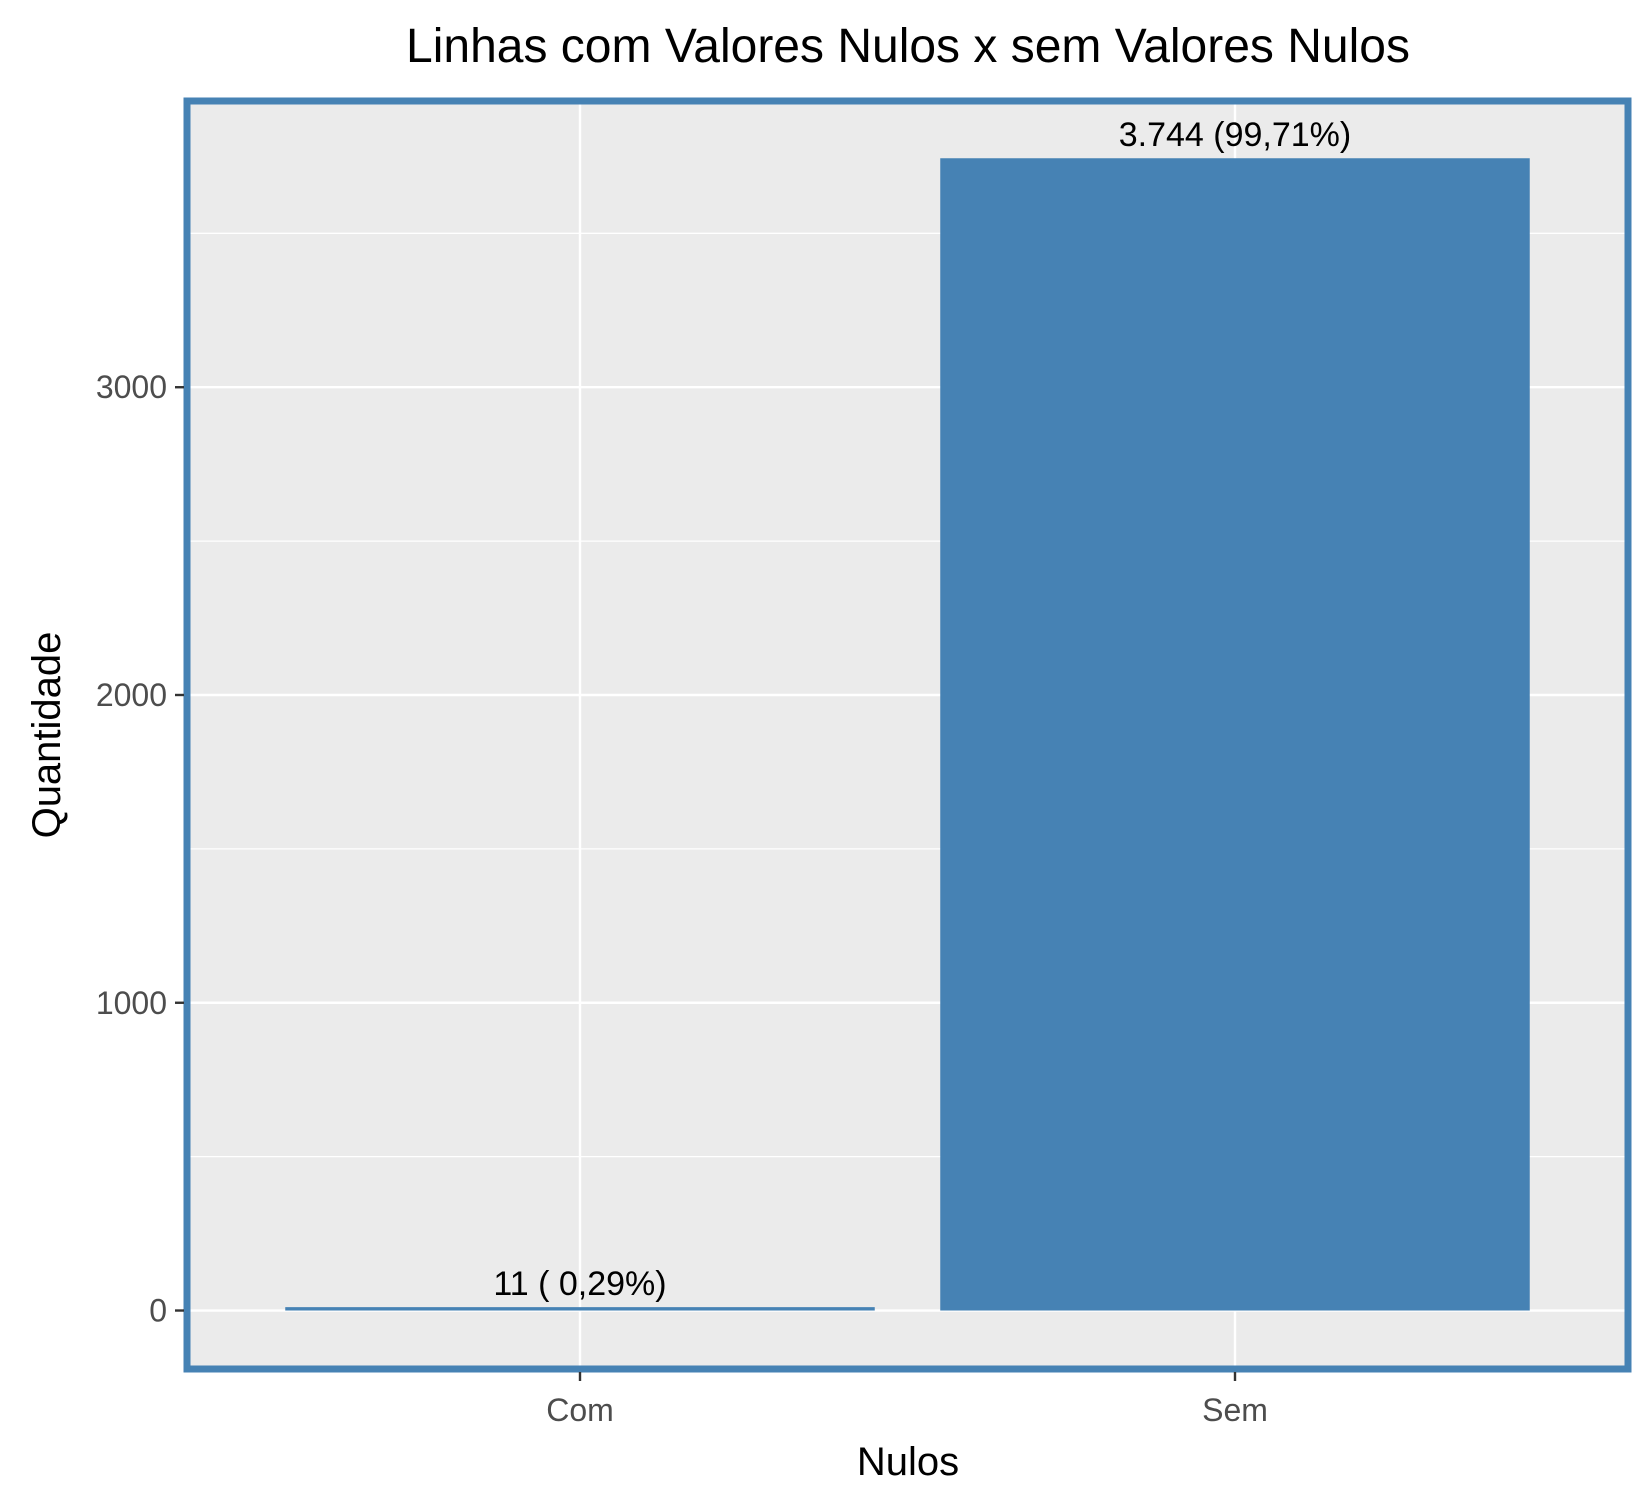 The height and width of the screenshot is (1500, 1650). What do you see at coordinates (131, 1003) in the screenshot?
I see `y-tick-label: 1000` at bounding box center [131, 1003].